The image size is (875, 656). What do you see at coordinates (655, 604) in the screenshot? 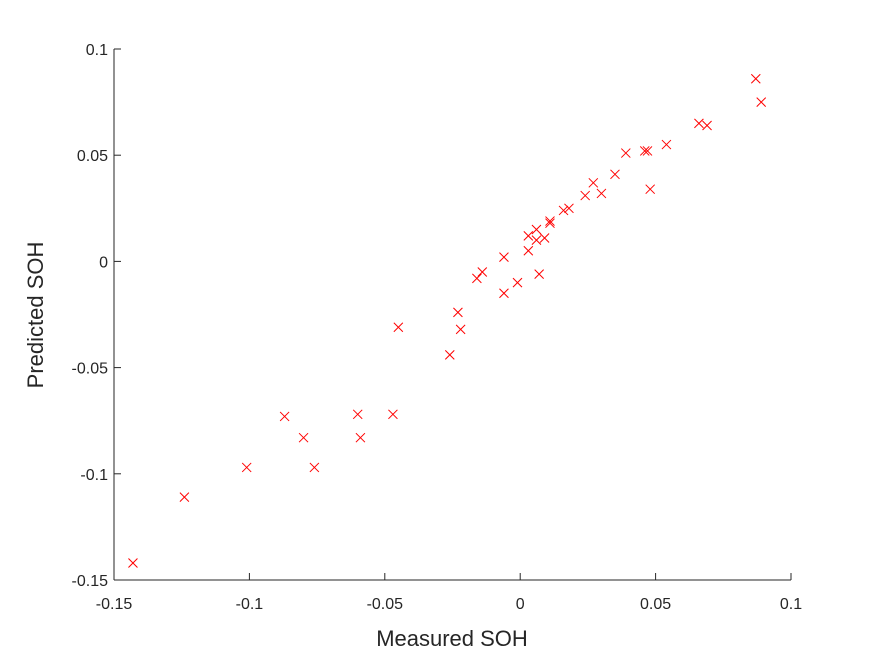
I see `x-tick-label: 0.05` at bounding box center [655, 604].